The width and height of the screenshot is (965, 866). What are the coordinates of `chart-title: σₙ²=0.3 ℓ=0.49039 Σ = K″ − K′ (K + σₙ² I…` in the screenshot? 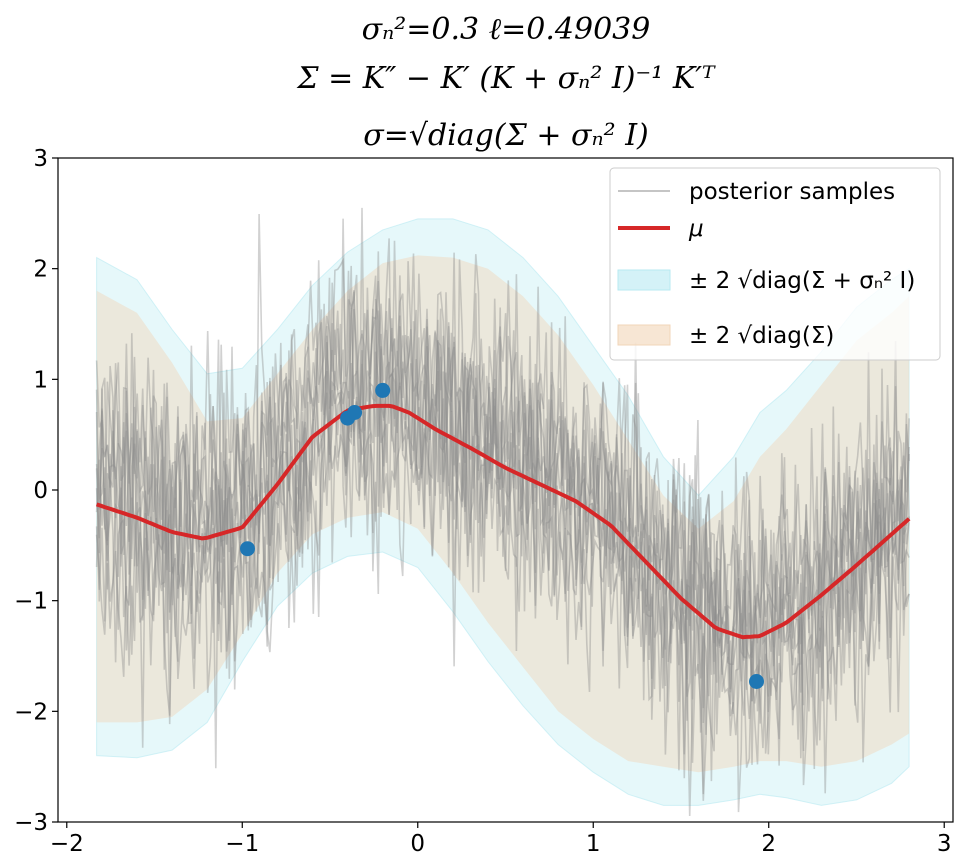 It's located at (506, 82).